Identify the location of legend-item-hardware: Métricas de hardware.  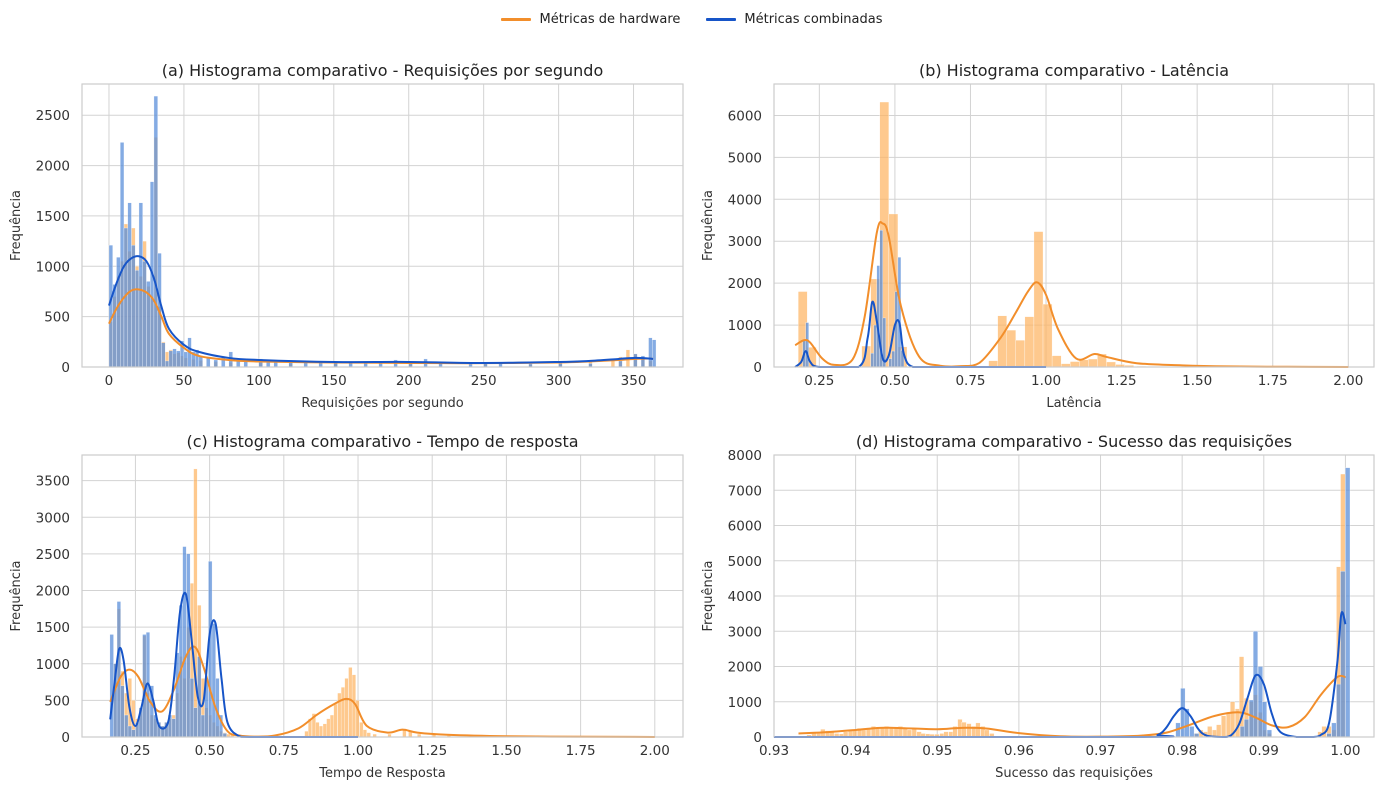
(590, 19).